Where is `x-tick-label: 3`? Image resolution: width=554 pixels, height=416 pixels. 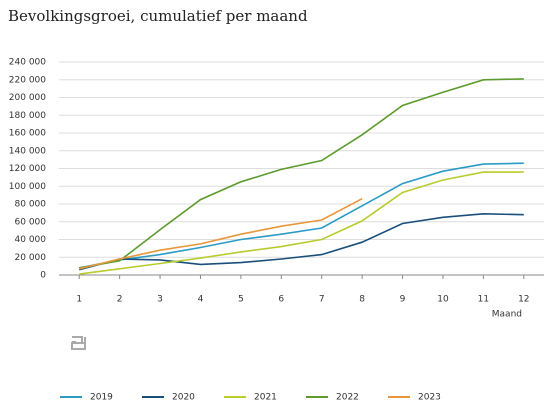
x-tick-label: 3 is located at coordinates (160, 300).